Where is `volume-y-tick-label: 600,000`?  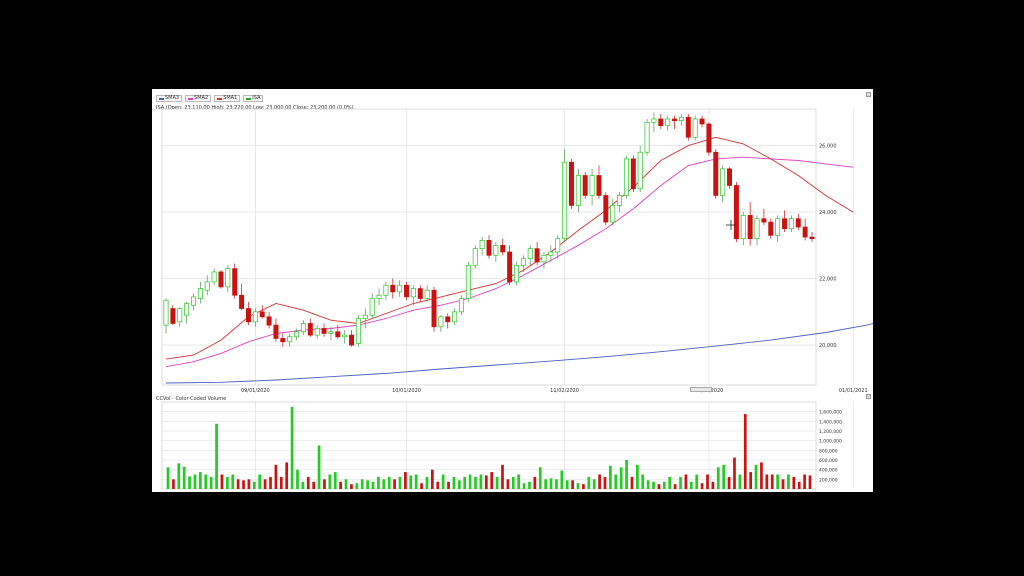 volume-y-tick-label: 600,000 is located at coordinates (828, 461).